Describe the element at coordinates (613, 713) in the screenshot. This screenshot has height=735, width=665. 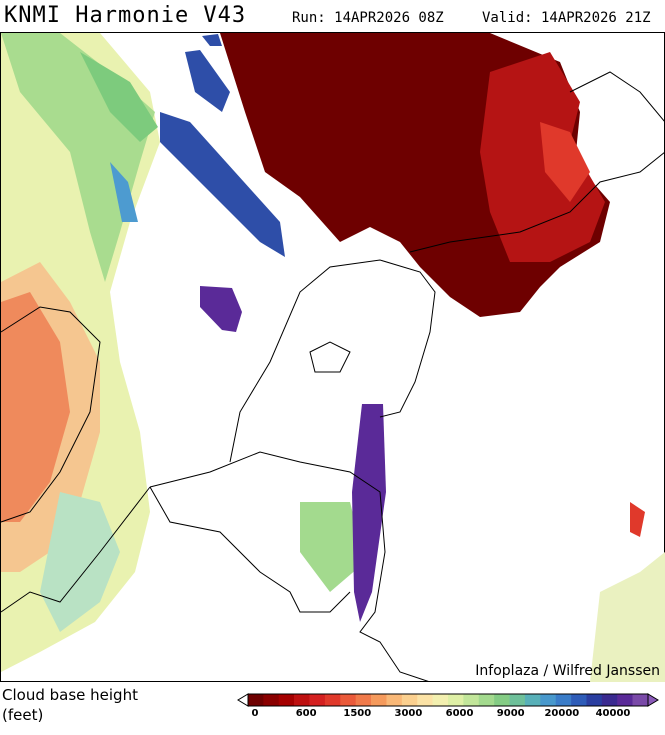
I see `colorbar-label: 40000` at that location.